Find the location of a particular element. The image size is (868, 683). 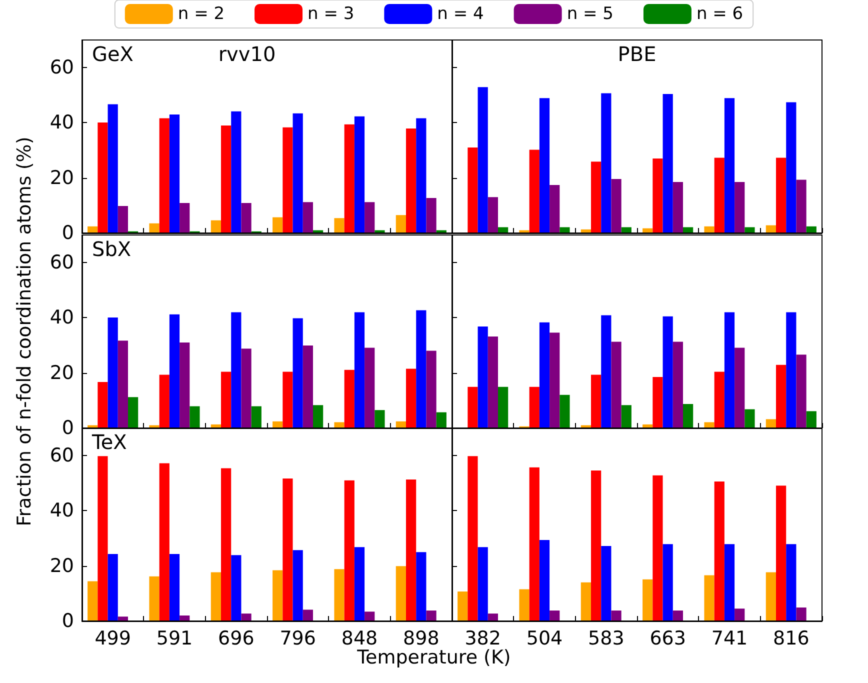

x-tick-label: 816 is located at coordinates (791, 639).